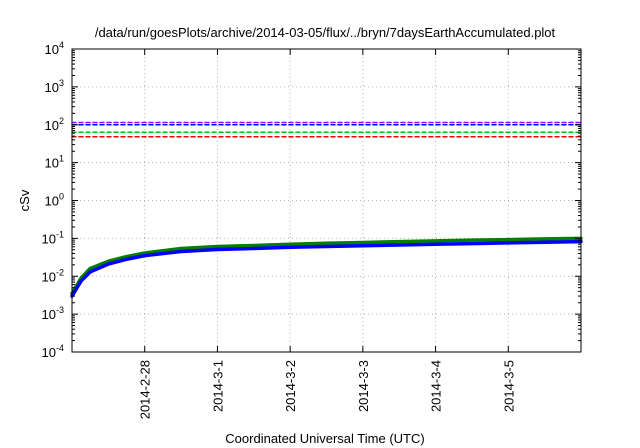  I want to click on y-tick-label: 10⁰, so click(54, 200).